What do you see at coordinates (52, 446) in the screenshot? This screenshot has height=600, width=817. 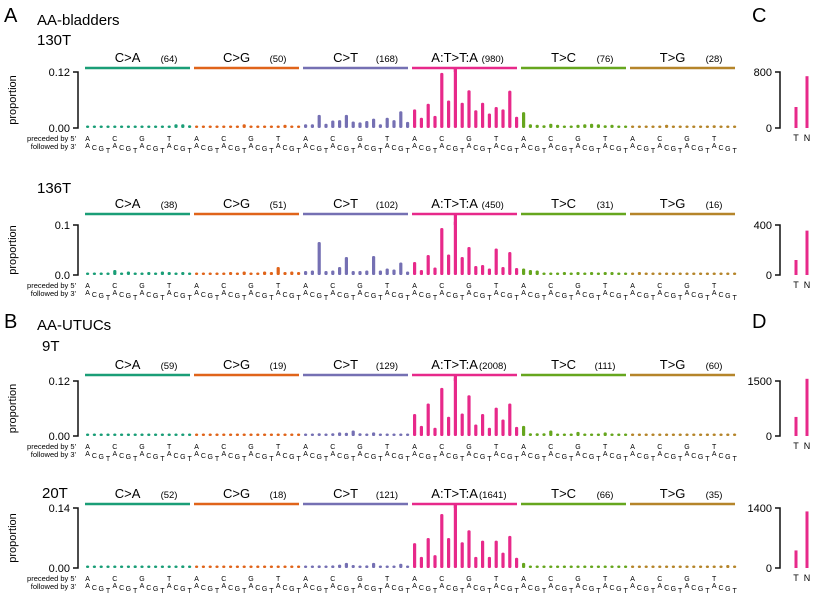 I see `context-label-preceded: preceded by 5'` at bounding box center [52, 446].